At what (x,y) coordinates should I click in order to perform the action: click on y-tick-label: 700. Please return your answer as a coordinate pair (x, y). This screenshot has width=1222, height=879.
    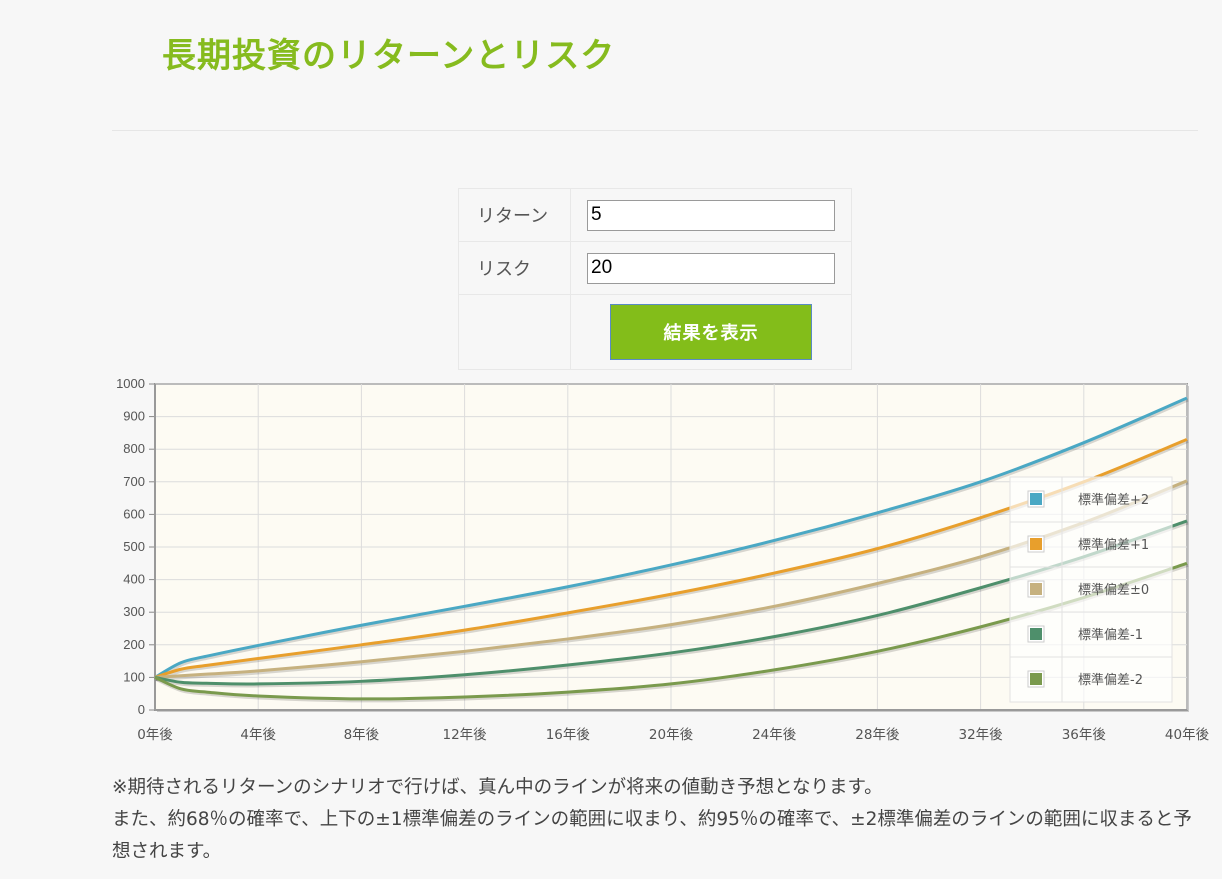
    Looking at the image, I should click on (134, 481).